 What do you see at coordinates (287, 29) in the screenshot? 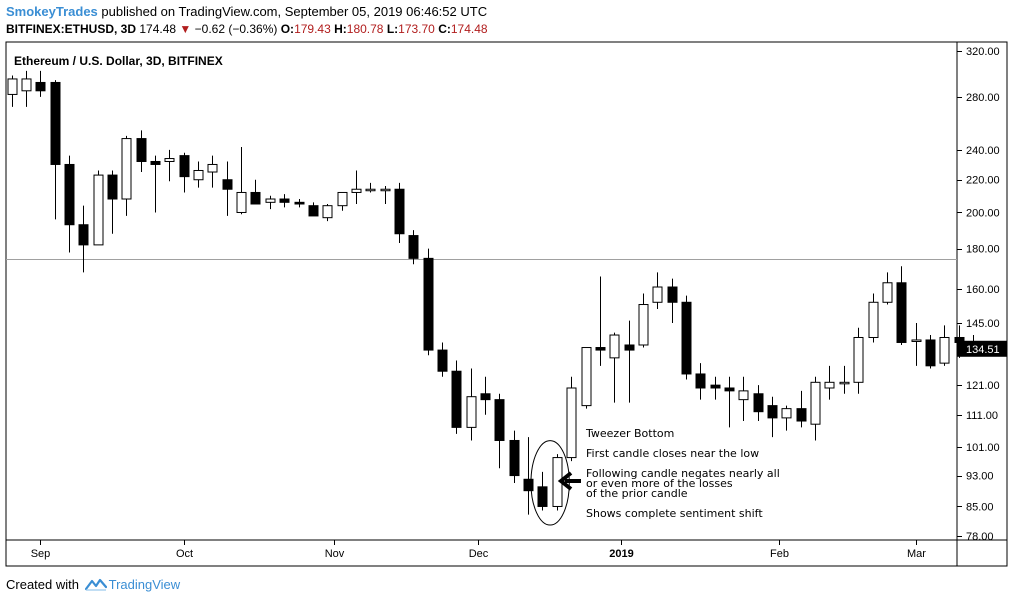
I see `open-label: O:` at bounding box center [287, 29].